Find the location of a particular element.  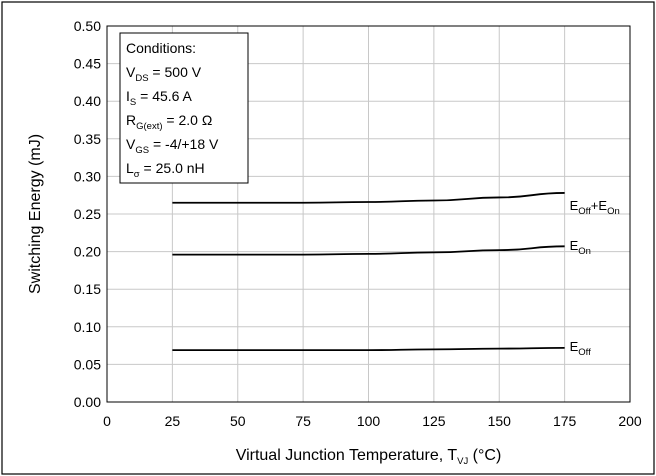

x-tick-label: 0 is located at coordinates (107, 421).